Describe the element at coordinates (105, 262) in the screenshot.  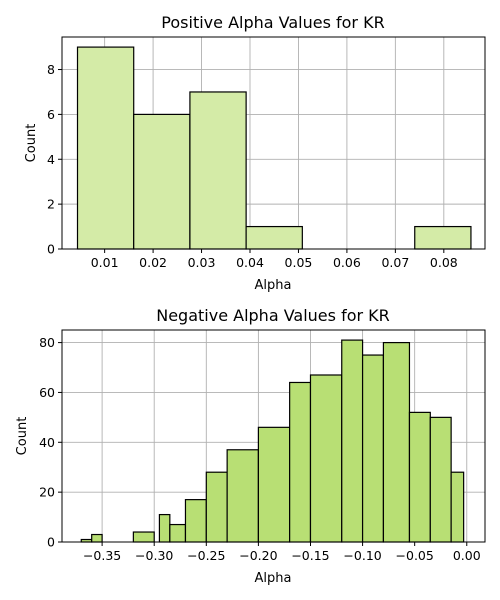
I see `x-tick-label: 0.01` at that location.